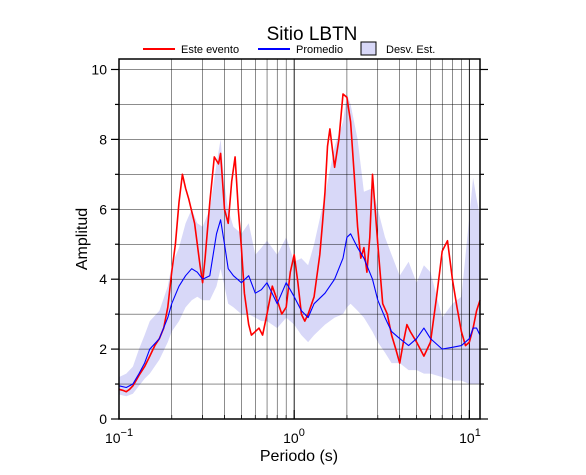 Image resolution: width=586 pixels, height=475 pixels. I want to click on x-tick-label-0: 10⁻¹, so click(119, 436).